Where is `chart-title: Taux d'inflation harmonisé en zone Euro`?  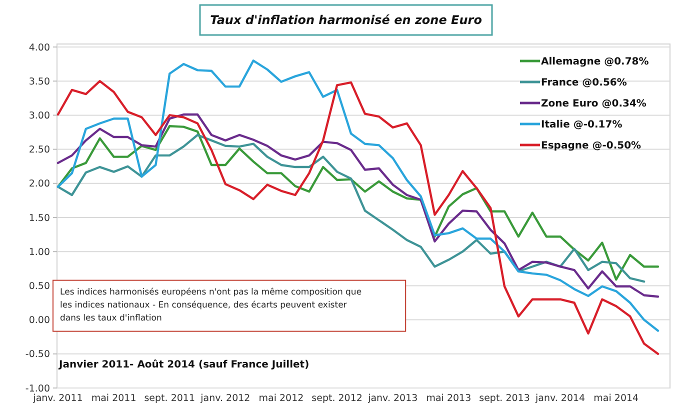 chart-title: Taux d'inflation harmonisé en zone Euro is located at coordinates (346, 20).